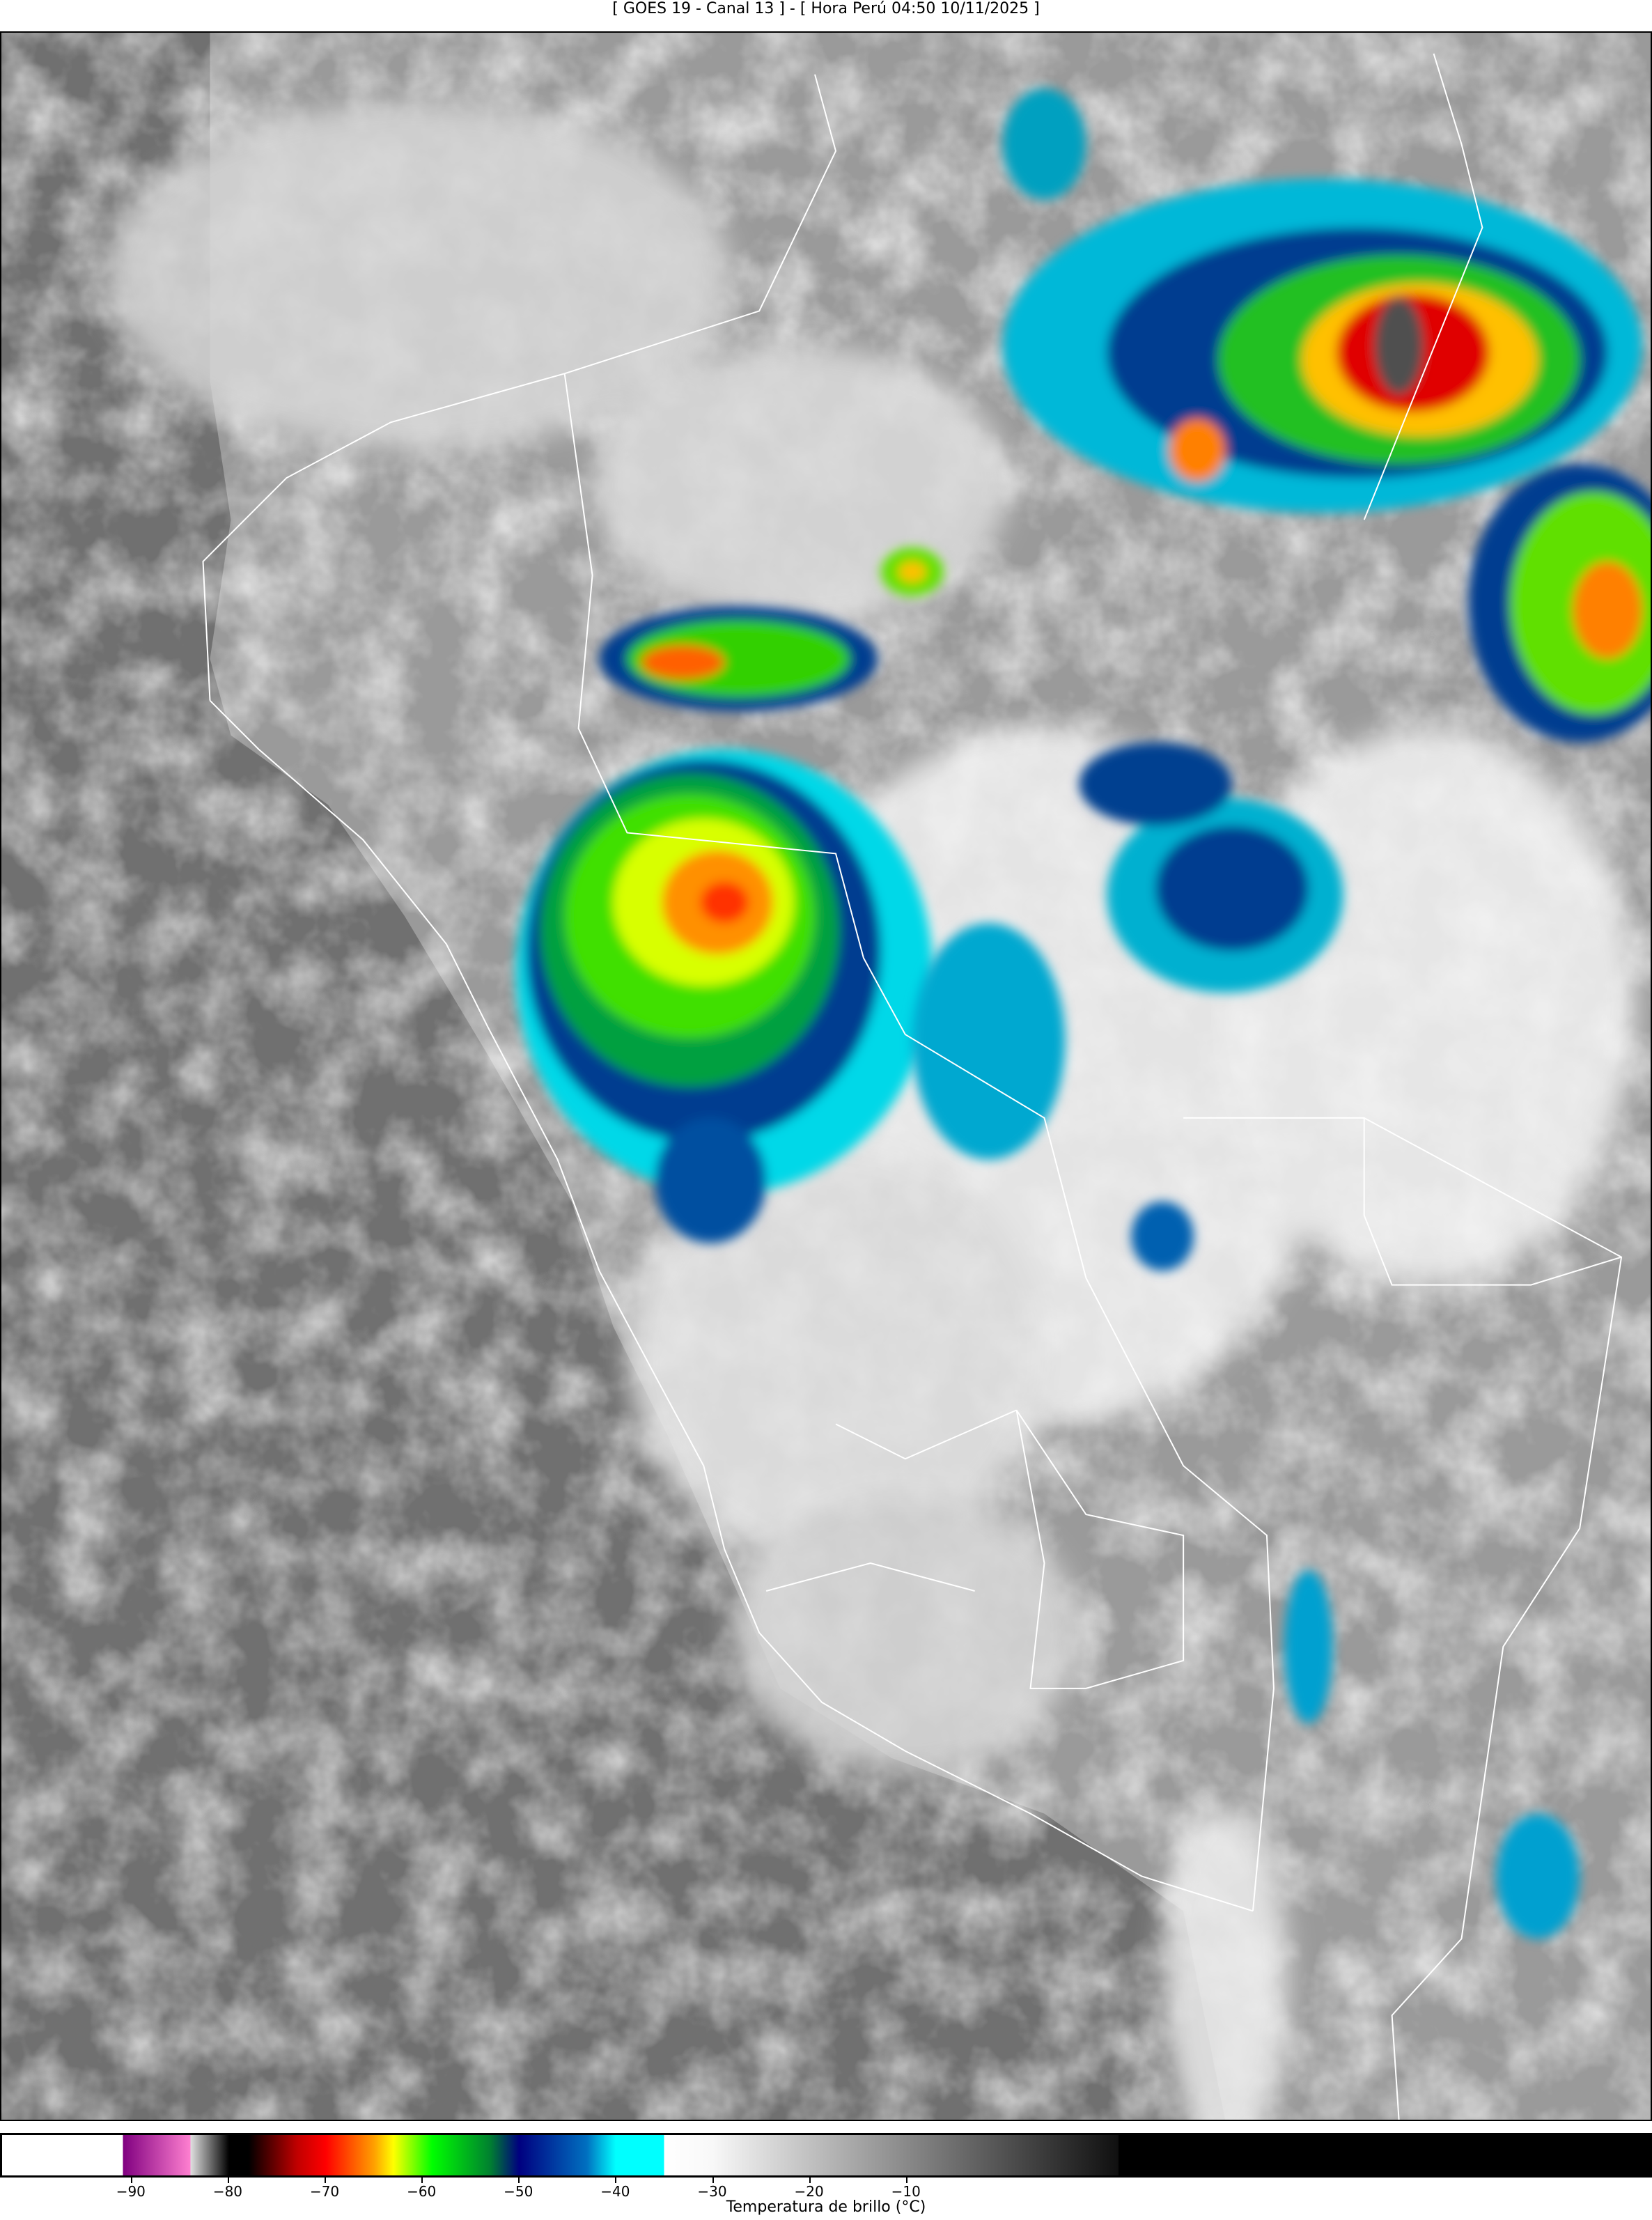  What do you see at coordinates (809, 2192) in the screenshot?
I see `colorbar-tick-label: −20` at bounding box center [809, 2192].